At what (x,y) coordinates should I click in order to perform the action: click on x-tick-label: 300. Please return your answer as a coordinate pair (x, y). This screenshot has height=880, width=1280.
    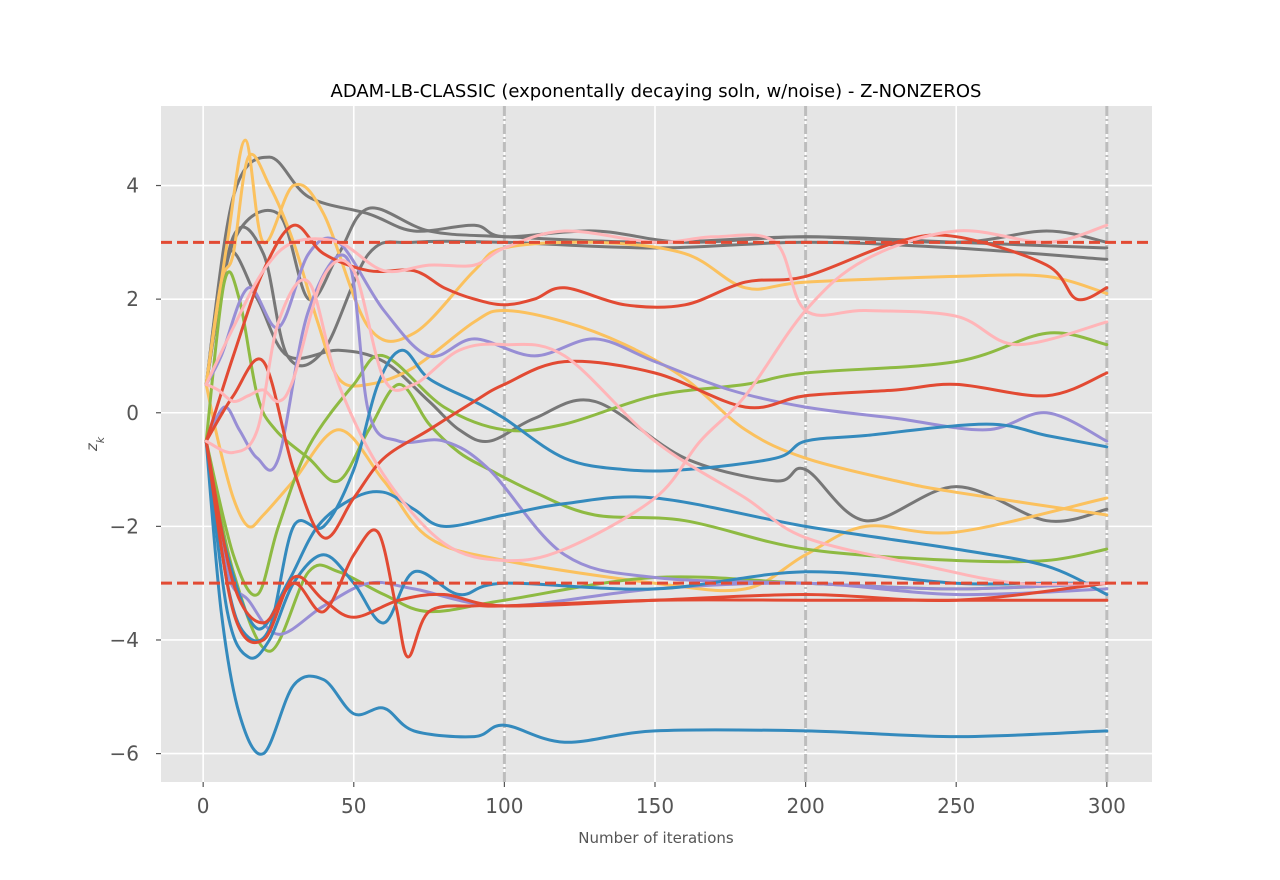
    Looking at the image, I should click on (1107, 806).